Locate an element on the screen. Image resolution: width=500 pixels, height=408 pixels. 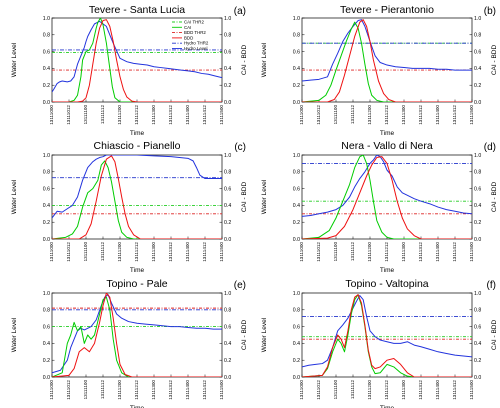
y-tick-label-left: 0.4 is located at coordinates (296, 344).